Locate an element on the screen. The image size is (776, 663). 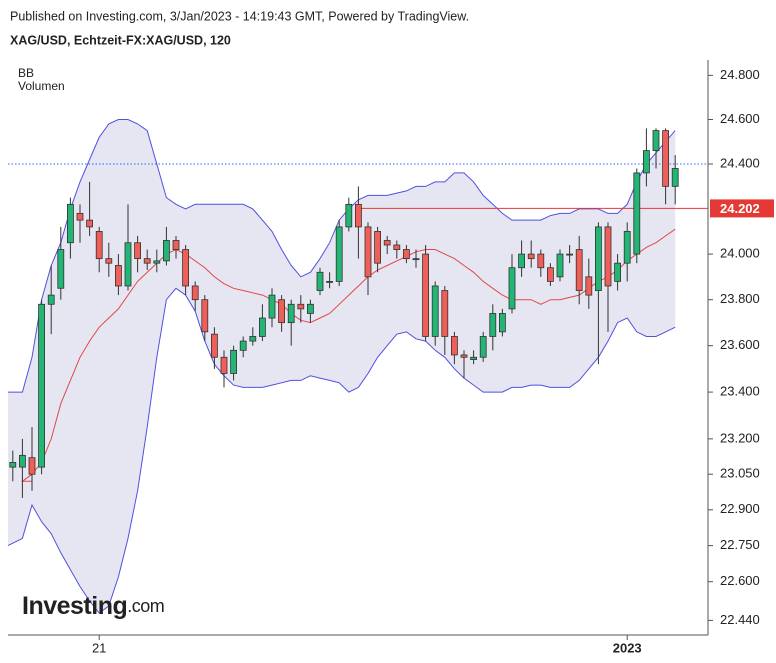
logo-name: Investing is located at coordinates (74, 606).